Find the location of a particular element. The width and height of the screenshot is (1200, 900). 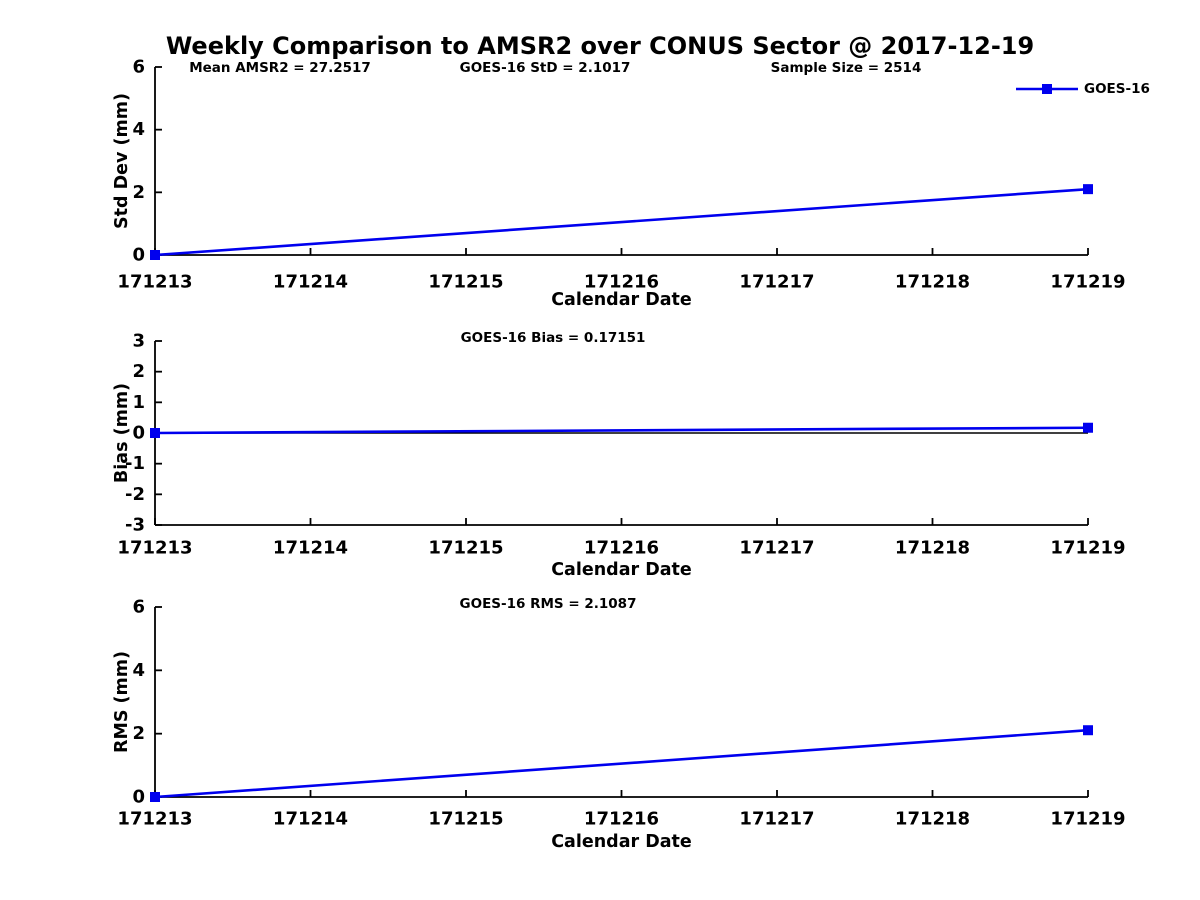

y-tick-label: -3 is located at coordinates (135, 525).